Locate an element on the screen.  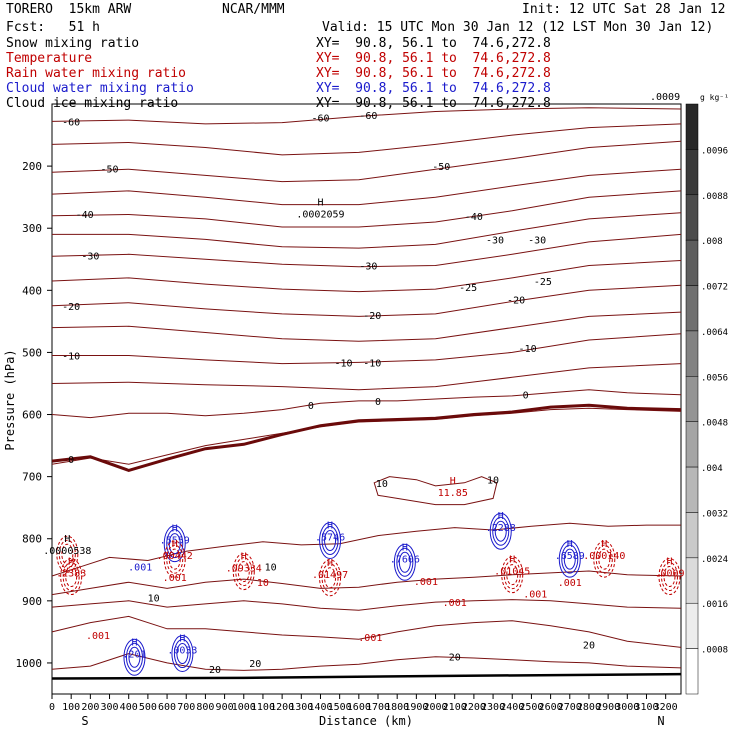
extremum-value: .01045 is located at coordinates (512, 572).